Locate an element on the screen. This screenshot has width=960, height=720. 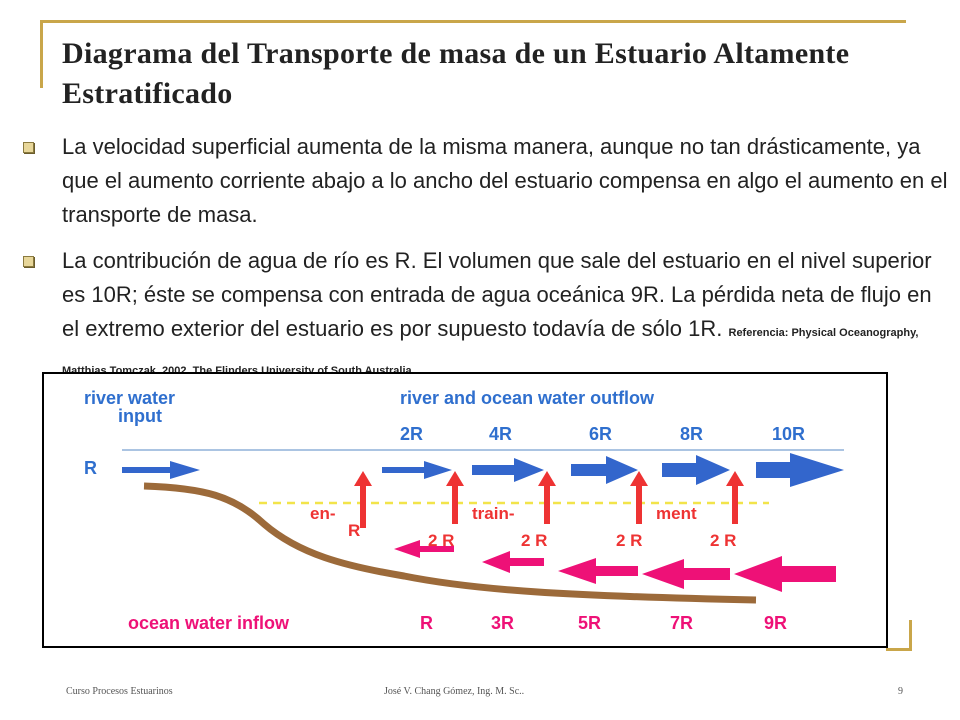
entrainment-text-r: R is located at coordinates (354, 530).